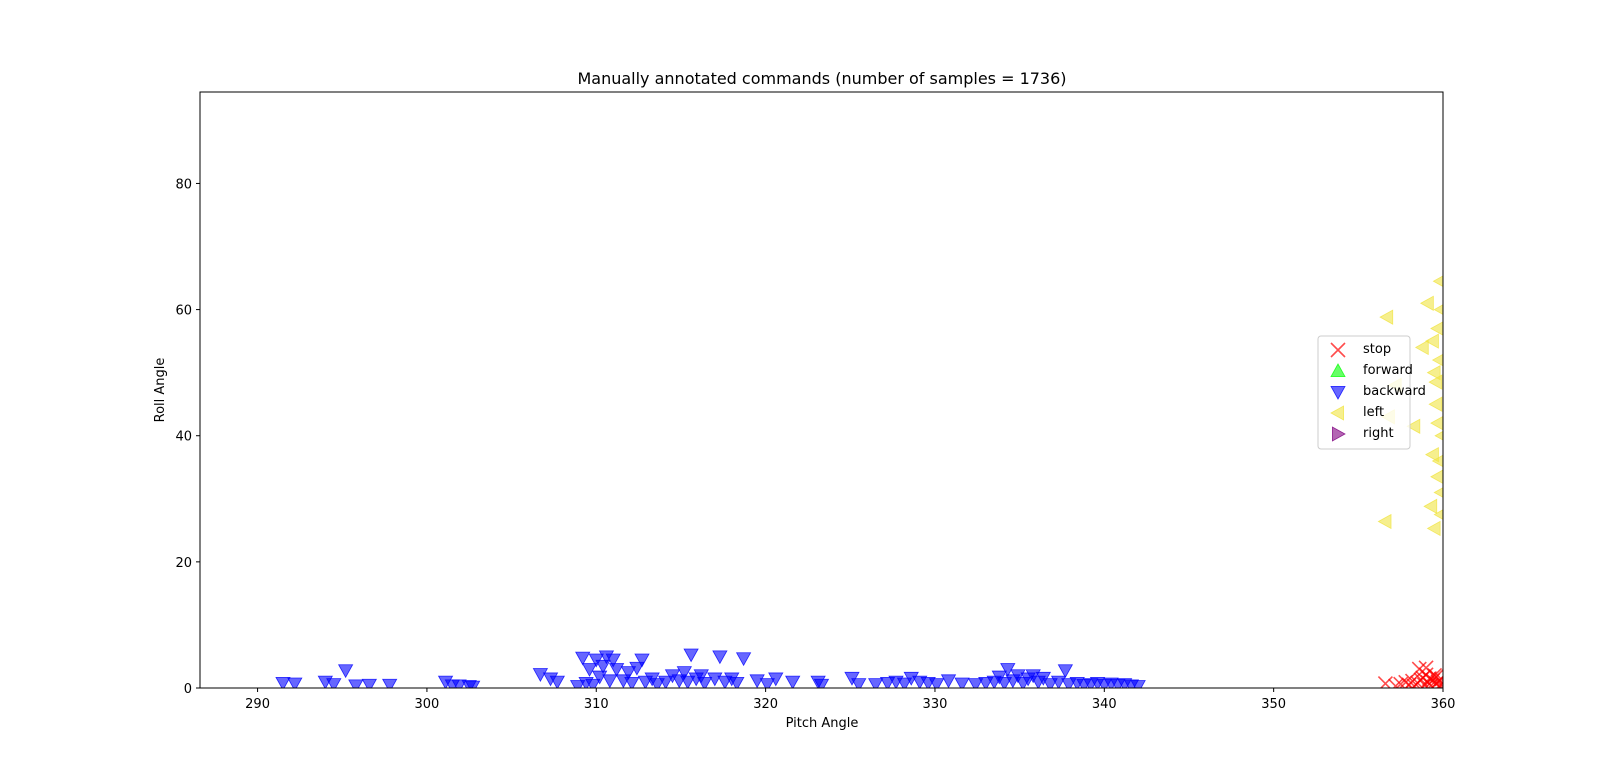  What do you see at coordinates (765, 704) in the screenshot?
I see `x-tick-label: 320` at bounding box center [765, 704].